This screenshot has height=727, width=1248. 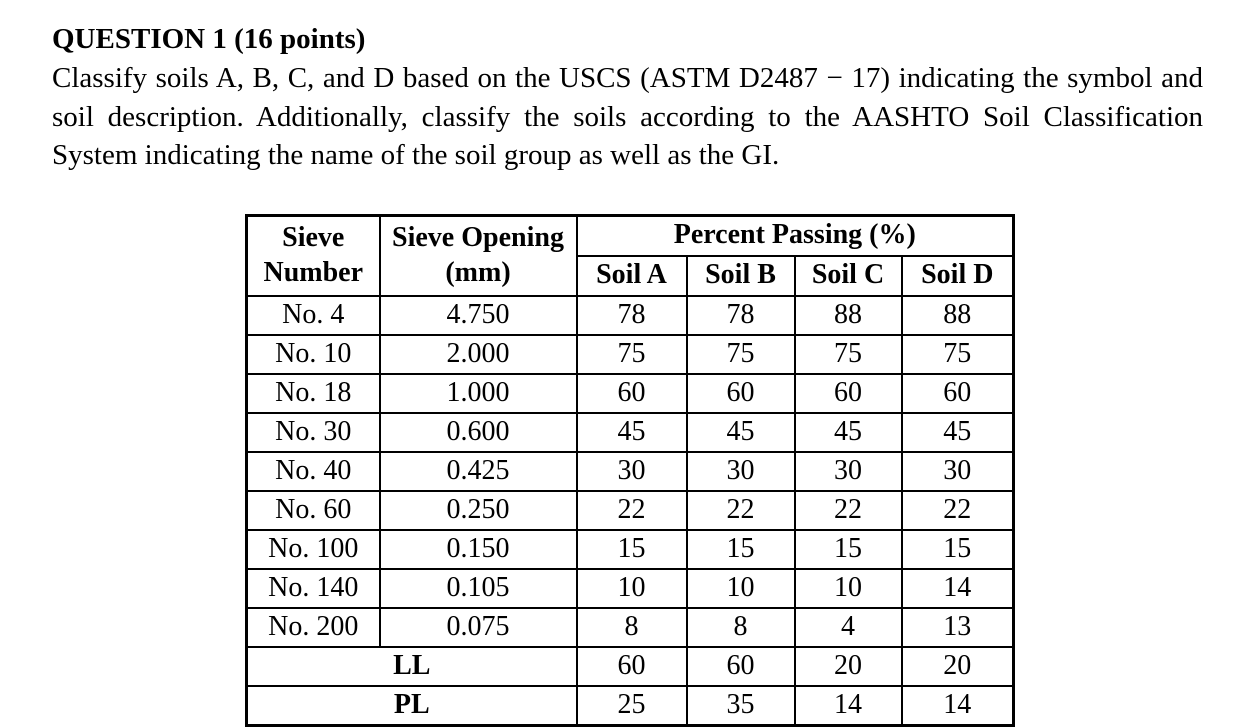 What do you see at coordinates (411, 705) in the screenshot?
I see `plastic-limit-label-cell: PL` at bounding box center [411, 705].